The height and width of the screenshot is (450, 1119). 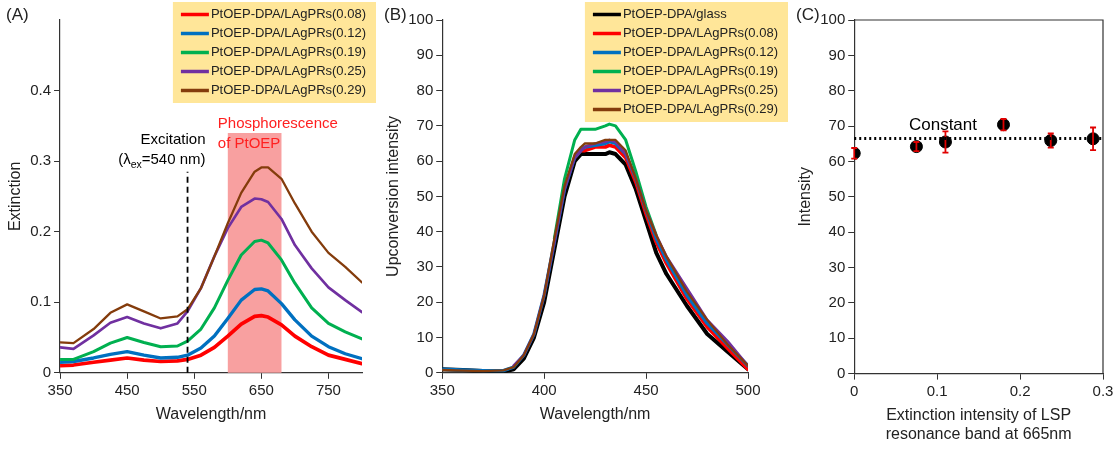 What do you see at coordinates (1103, 390) in the screenshot?
I see `x-tick-label: 0.3` at bounding box center [1103, 390].